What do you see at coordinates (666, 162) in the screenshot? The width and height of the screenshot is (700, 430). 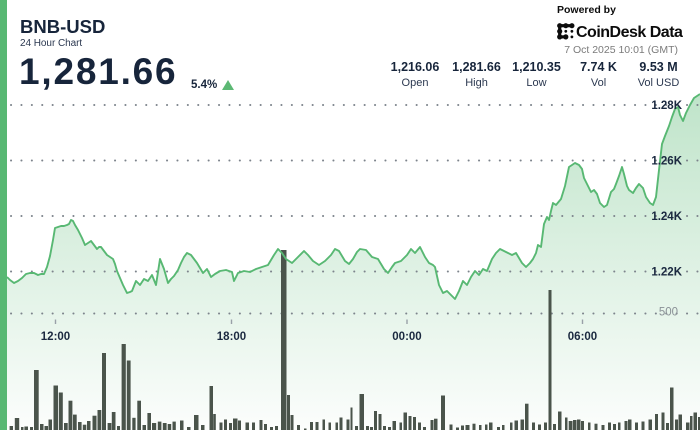 I see `svg-text: 1.26K` at bounding box center [666, 162].